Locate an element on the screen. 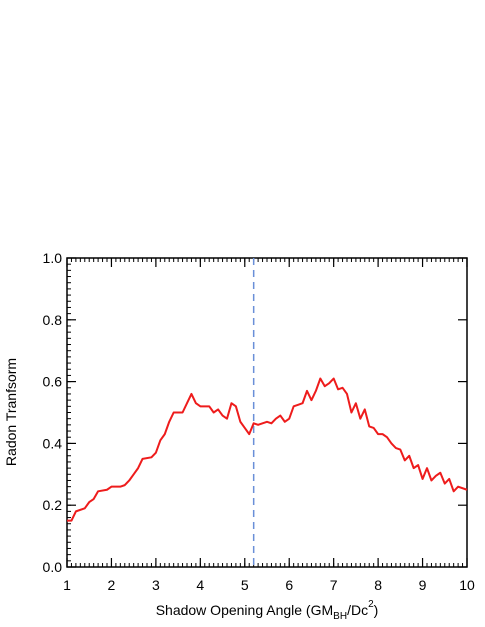 Image resolution: width=485 pixels, height=627 pixels. x-tick-label: 6 is located at coordinates (289, 585).